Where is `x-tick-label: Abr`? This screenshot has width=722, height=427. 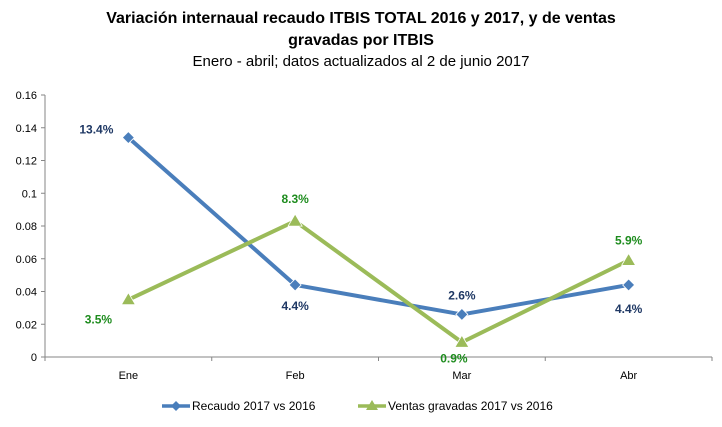
x-tick-label: Abr is located at coordinates (628, 376).